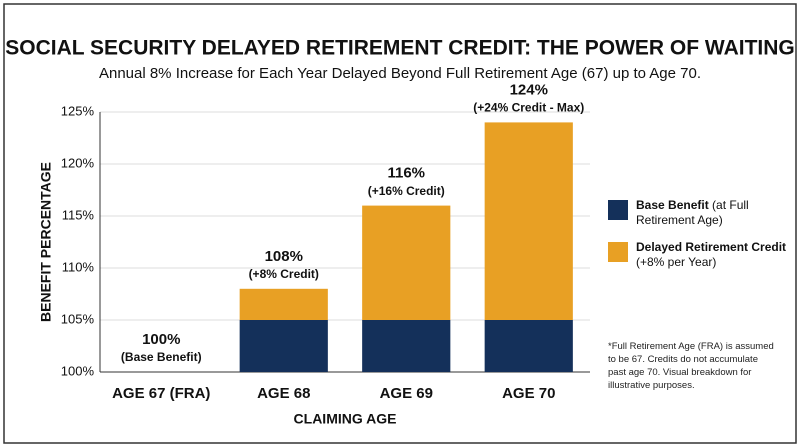 The height and width of the screenshot is (447, 800). Describe the element at coordinates (78, 266) in the screenshot. I see `y-tick-label: 110%` at that location.